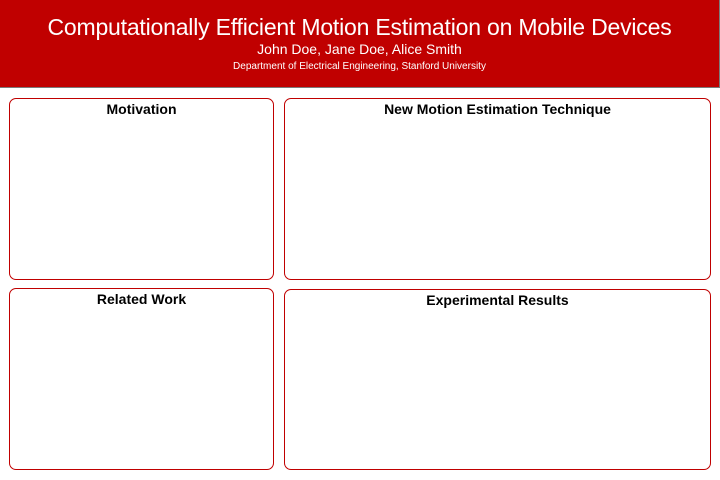 The width and height of the screenshot is (720, 480). What do you see at coordinates (141, 379) in the screenshot?
I see `section-related-work: Related Work` at bounding box center [141, 379].